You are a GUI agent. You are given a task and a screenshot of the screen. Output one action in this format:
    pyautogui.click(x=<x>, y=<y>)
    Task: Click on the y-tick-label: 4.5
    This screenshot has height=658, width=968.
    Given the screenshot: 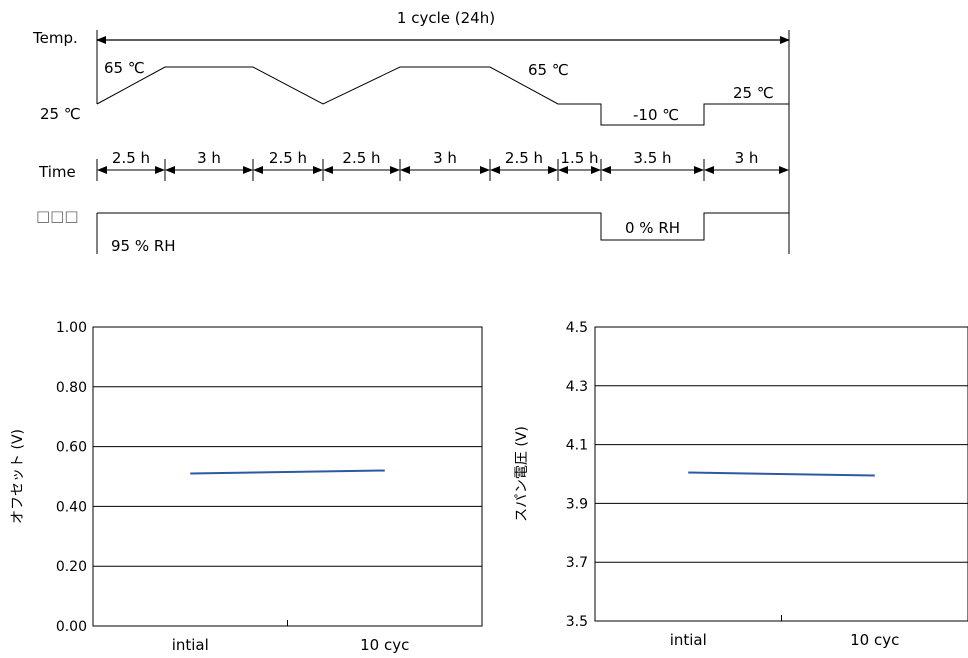 What is the action you would take?
    pyautogui.click(x=577, y=328)
    